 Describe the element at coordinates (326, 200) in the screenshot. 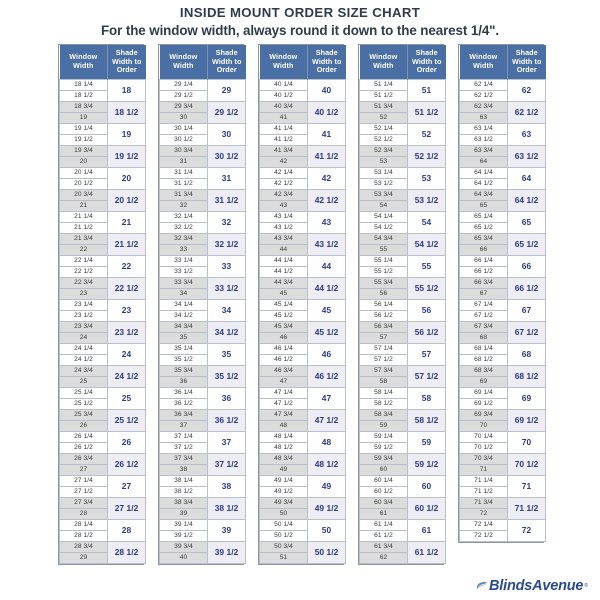

I see `shade-width-cell: 42 1/2` at that location.